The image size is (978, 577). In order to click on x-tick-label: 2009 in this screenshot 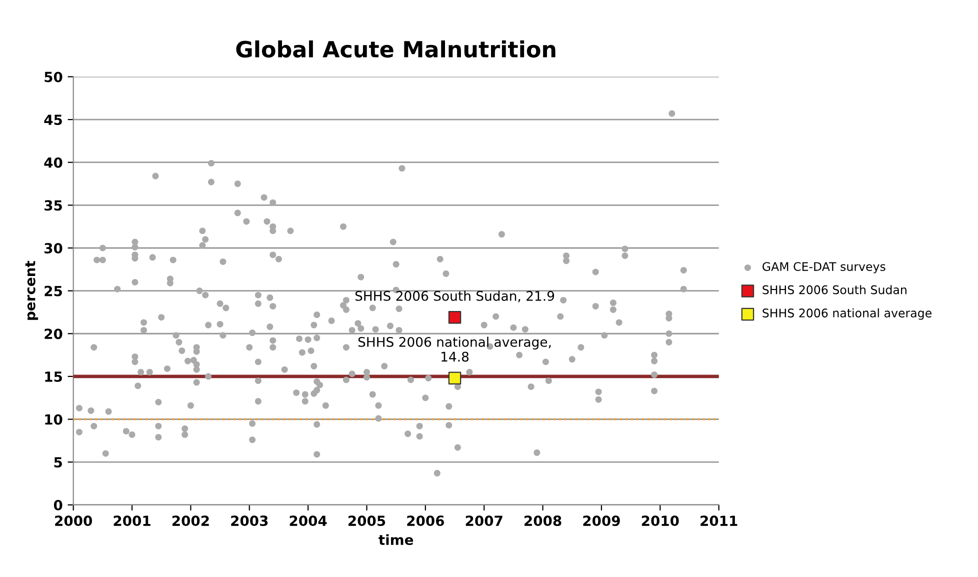, I will do `click(601, 521)`.